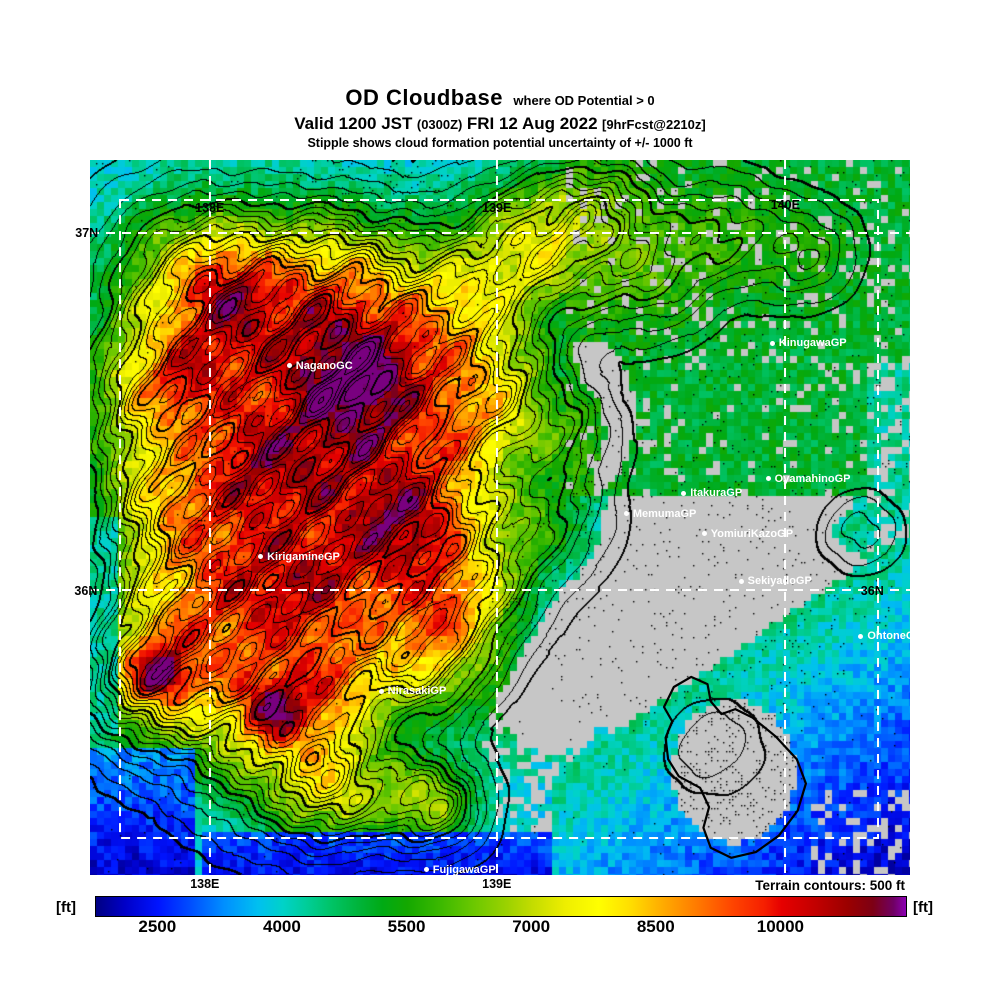  What do you see at coordinates (406, 926) in the screenshot?
I see `colorbar-tick-label: 5500` at bounding box center [406, 926].